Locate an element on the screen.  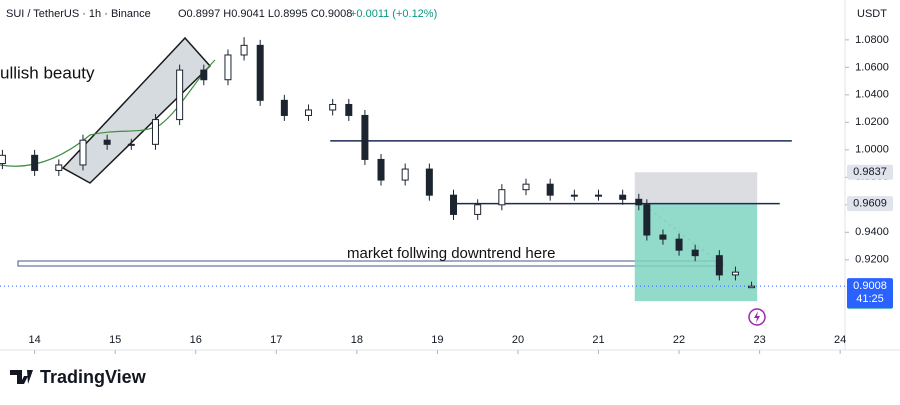
entry-label-bg is located at coordinates (870, 204).